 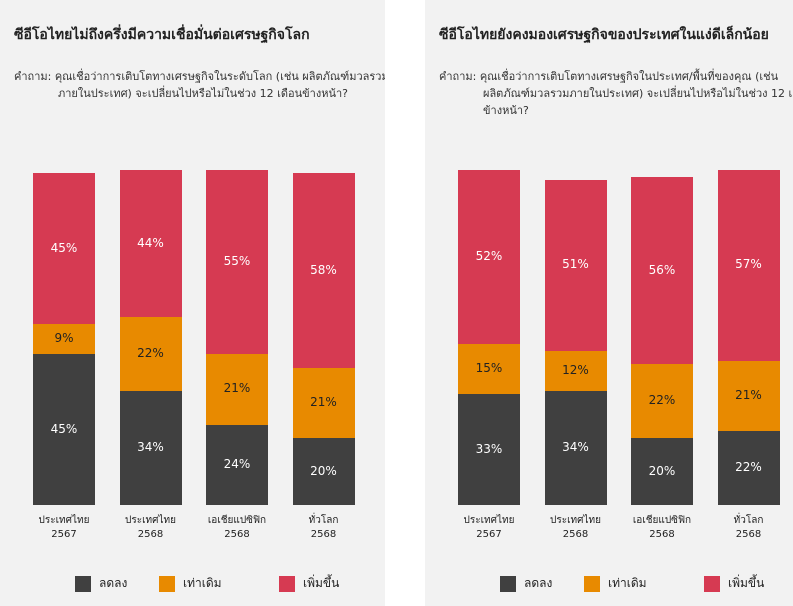 I want to click on data-label: 33%, so click(x=489, y=448).